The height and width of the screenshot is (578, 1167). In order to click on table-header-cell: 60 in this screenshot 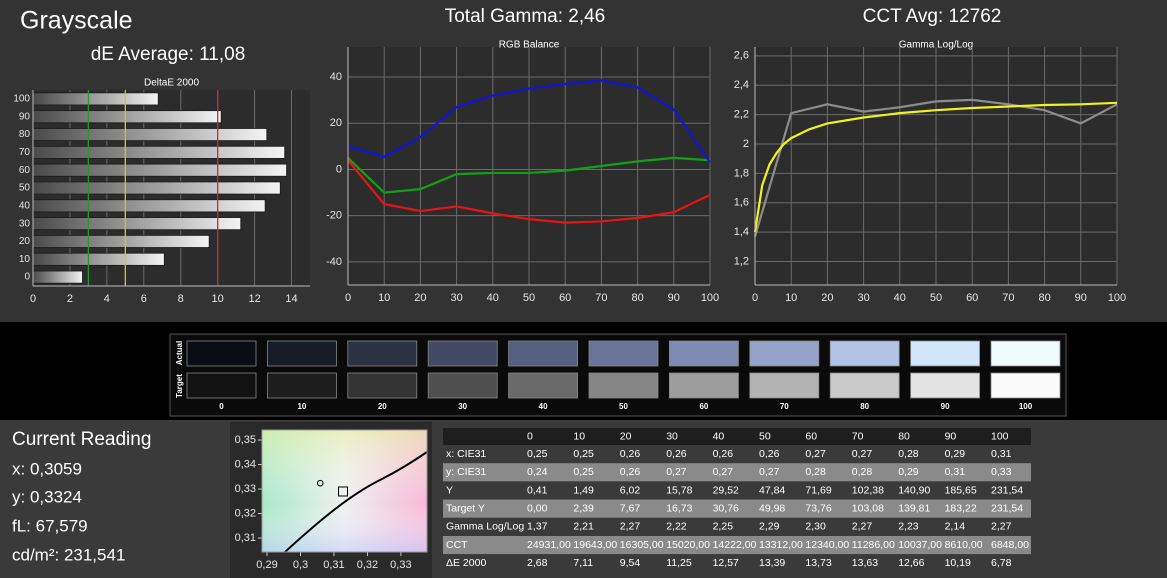, I will do `click(811, 436)`.